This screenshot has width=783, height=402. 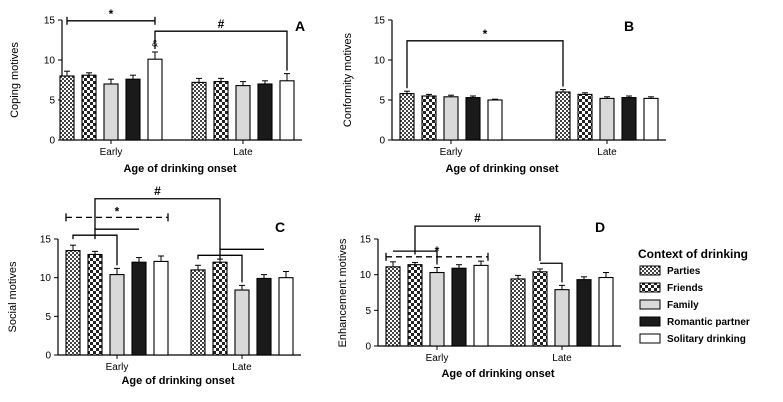 What do you see at coordinates (650, 338) in the screenshot?
I see `legend-swatch-solitary-drinking` at bounding box center [650, 338].